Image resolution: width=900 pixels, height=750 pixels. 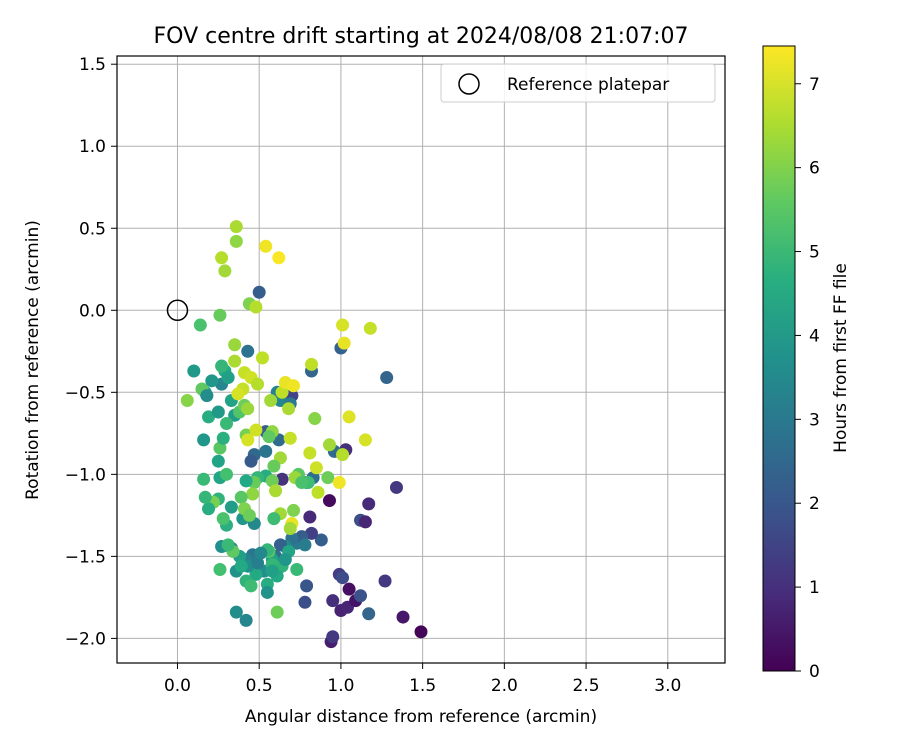 I want to click on y-axis-label: Rotation from reference (arcmin), so click(x=33, y=360).